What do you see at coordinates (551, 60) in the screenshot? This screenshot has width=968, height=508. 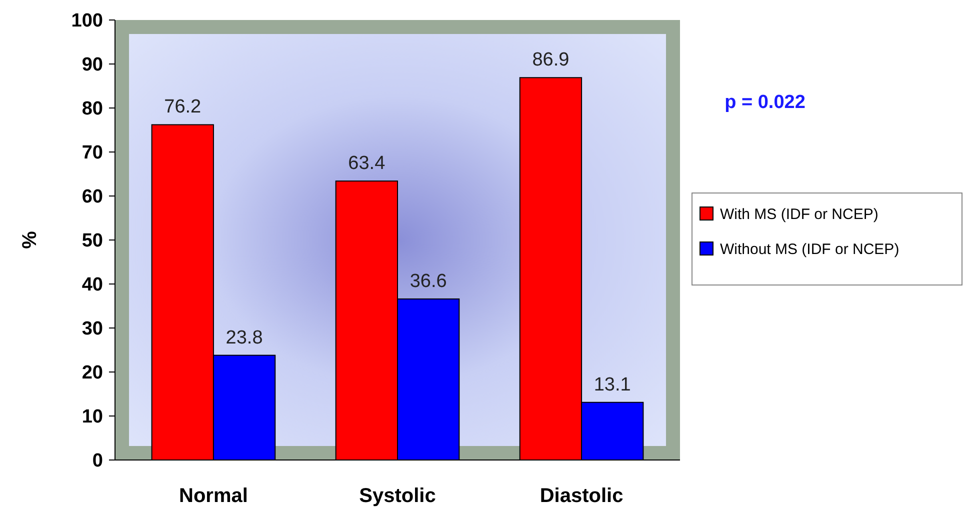 I see `data-label: 86.9` at bounding box center [551, 60].